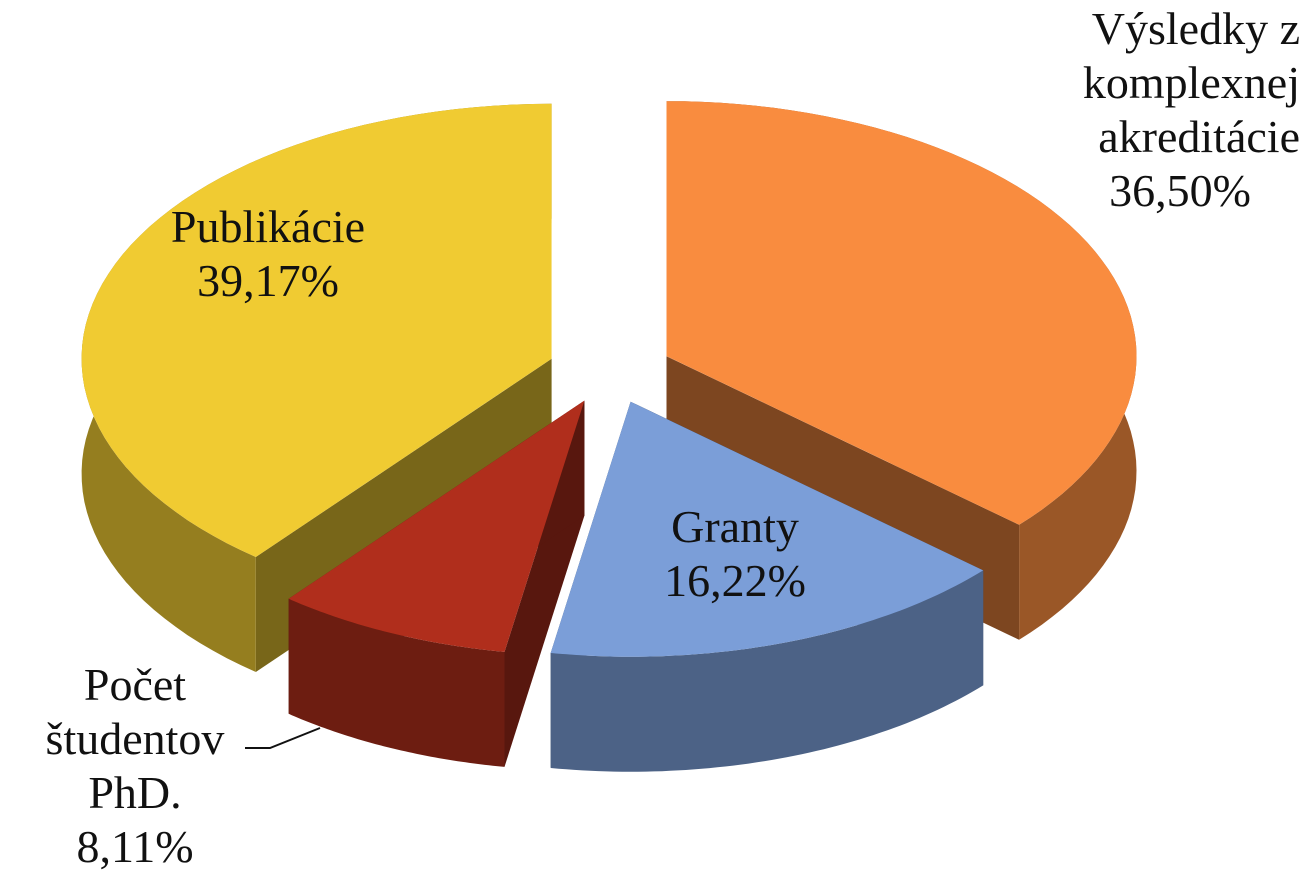 The width and height of the screenshot is (1308, 876). What do you see at coordinates (1191, 82) in the screenshot?
I see `slice-name: Výsledky z komplexnej akreditácie` at bounding box center [1191, 82].